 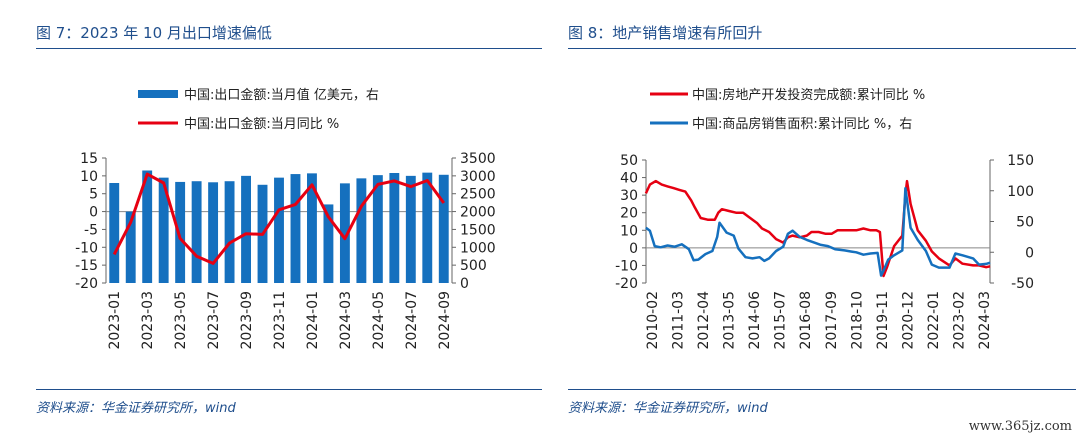 I want to click on x-axis-tick-label: 2014-06, so click(x=755, y=320).